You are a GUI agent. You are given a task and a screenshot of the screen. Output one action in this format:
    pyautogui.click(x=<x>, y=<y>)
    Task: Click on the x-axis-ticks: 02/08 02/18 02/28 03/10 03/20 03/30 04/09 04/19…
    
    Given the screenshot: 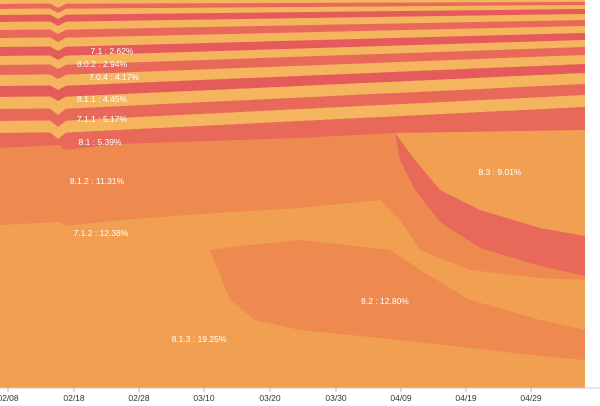 What is the action you would take?
    pyautogui.click(x=271, y=395)
    